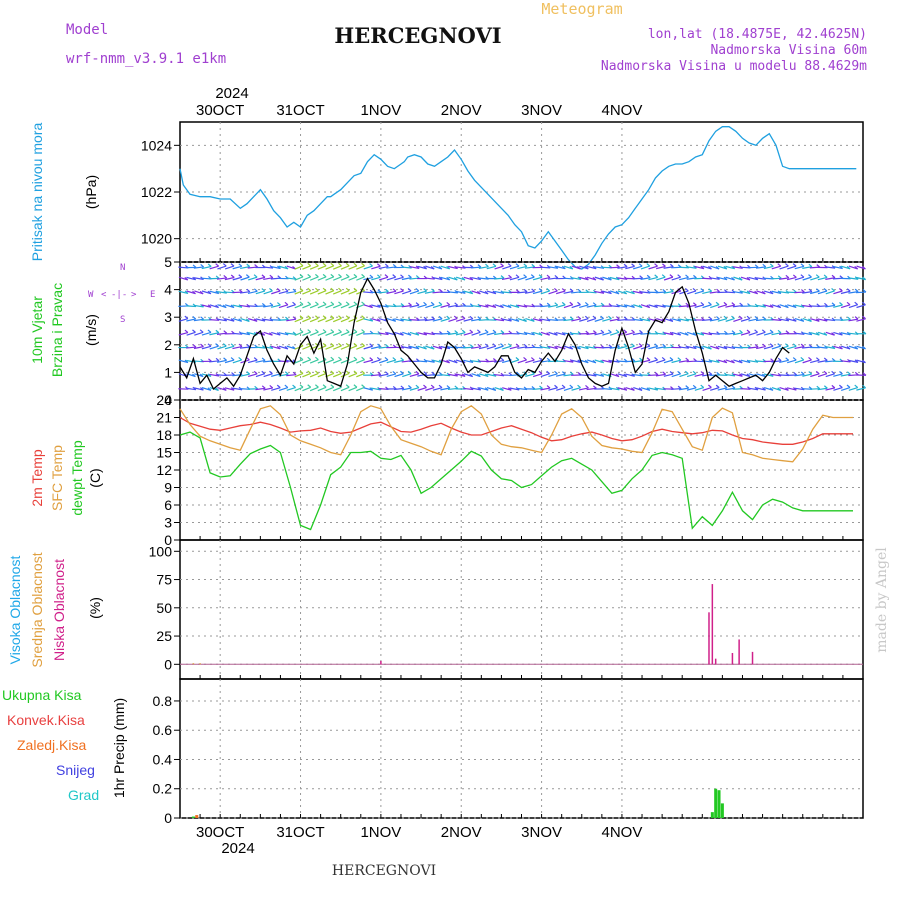 This screenshot has width=900, height=900. I want to click on y-tick-label: 75, so click(164, 580).